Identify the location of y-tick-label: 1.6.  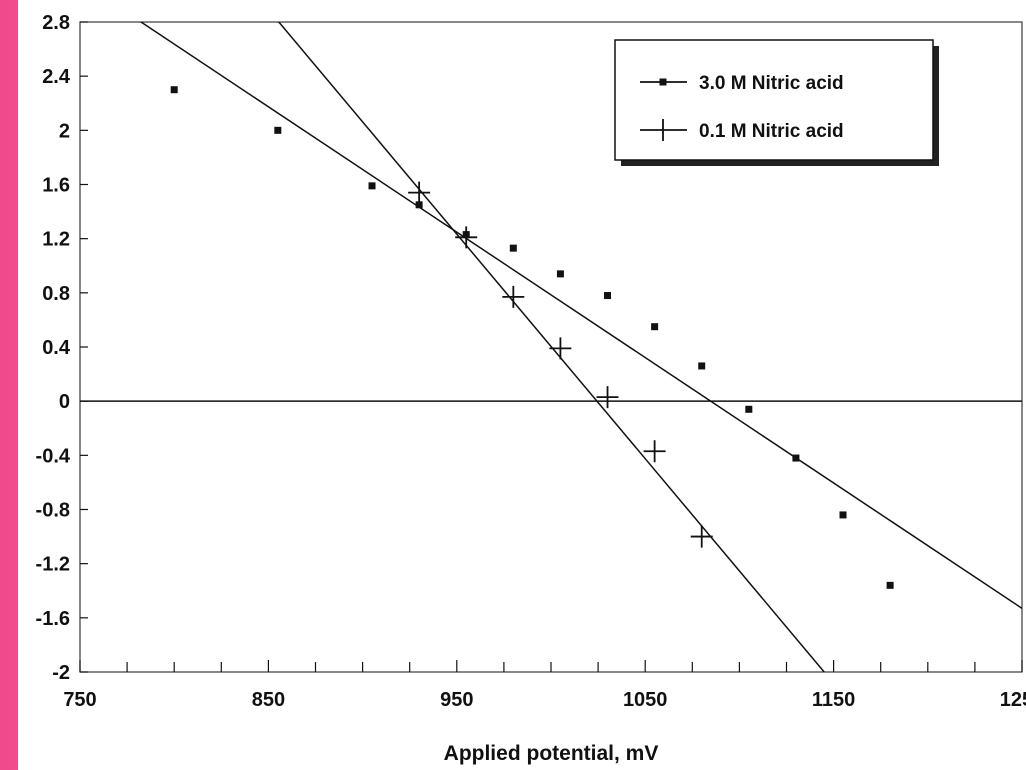
(56, 186).